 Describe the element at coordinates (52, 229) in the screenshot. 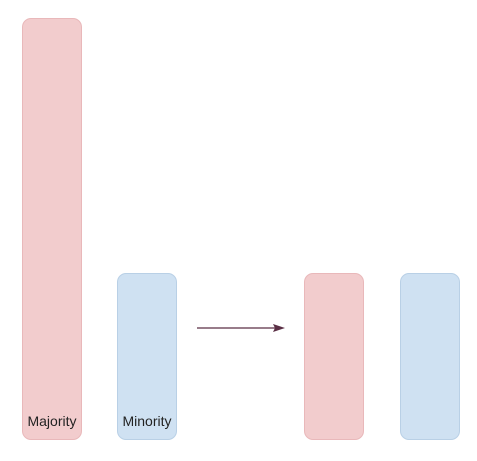

I see `before-majority-bar: Majority` at that location.